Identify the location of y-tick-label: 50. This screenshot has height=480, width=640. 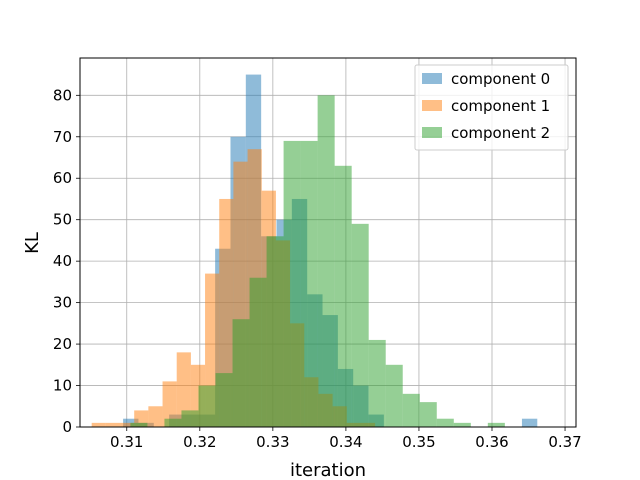
(62, 220).